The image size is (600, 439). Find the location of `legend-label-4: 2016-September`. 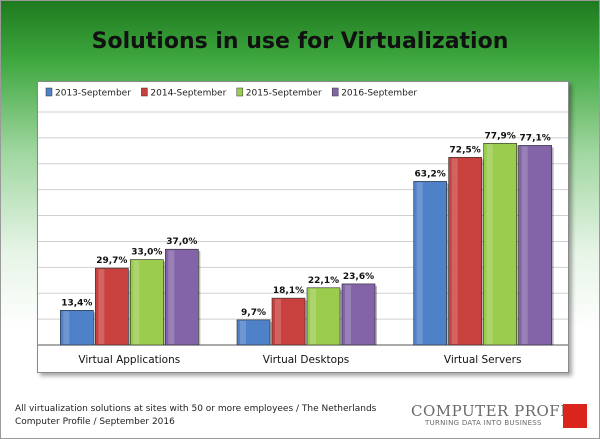

legend-label-4: 2016-September is located at coordinates (379, 94).